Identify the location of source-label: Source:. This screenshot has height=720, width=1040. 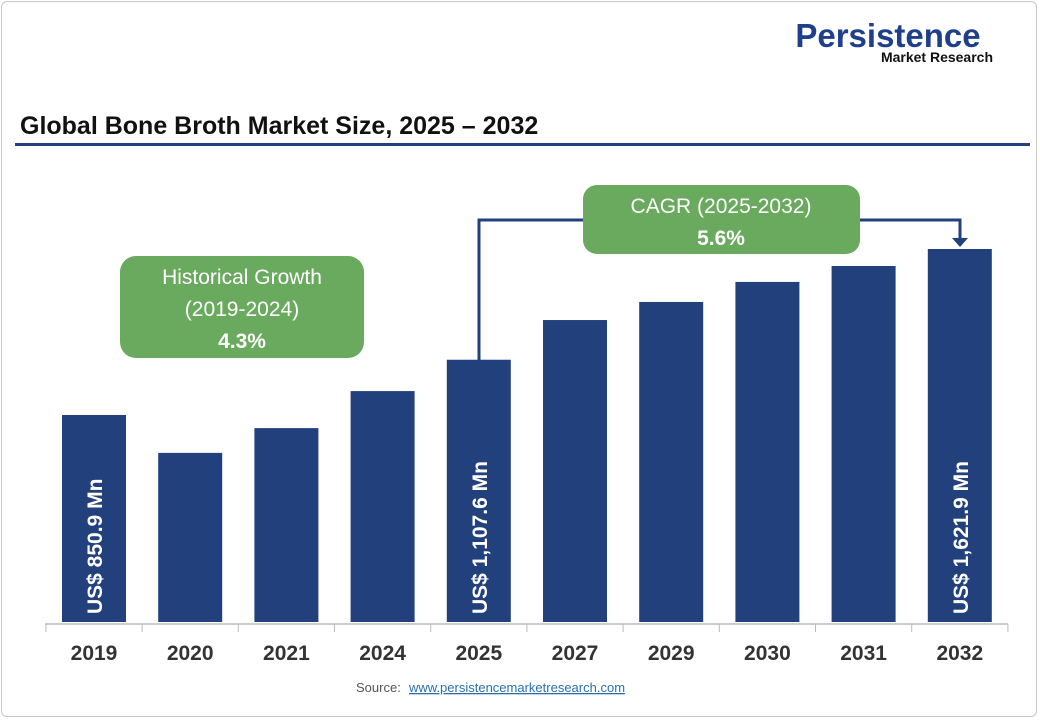
(378, 687).